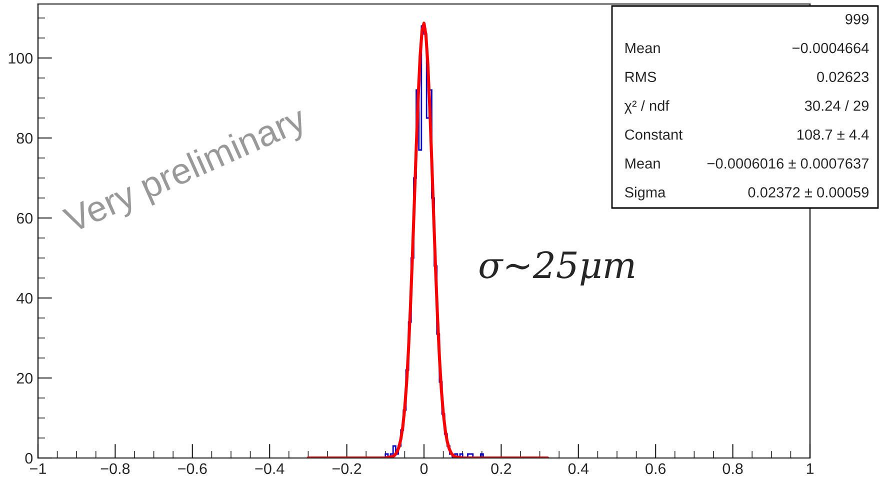 This screenshot has width=880, height=479. Describe the element at coordinates (29, 458) in the screenshot. I see `y-tick-label: 0` at that location.